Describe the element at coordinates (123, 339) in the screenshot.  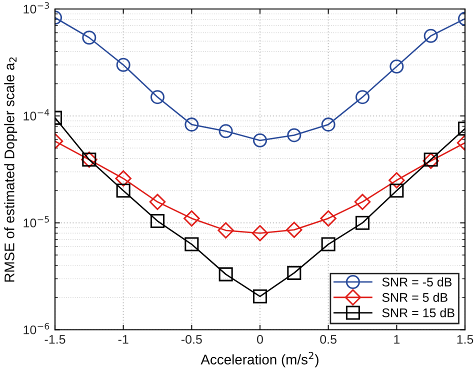
I see `x-tick-label: -1` at that location.